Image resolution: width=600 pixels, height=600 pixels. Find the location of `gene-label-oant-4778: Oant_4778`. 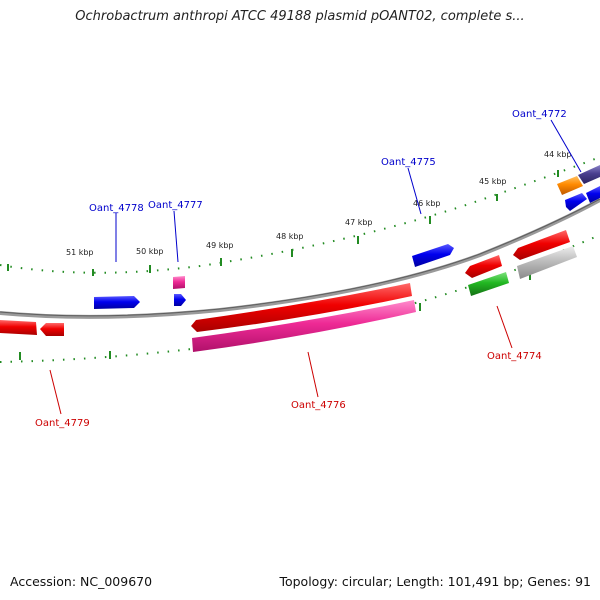

gene-label-oant-4778: Oant_4778 is located at coordinates (116, 208).